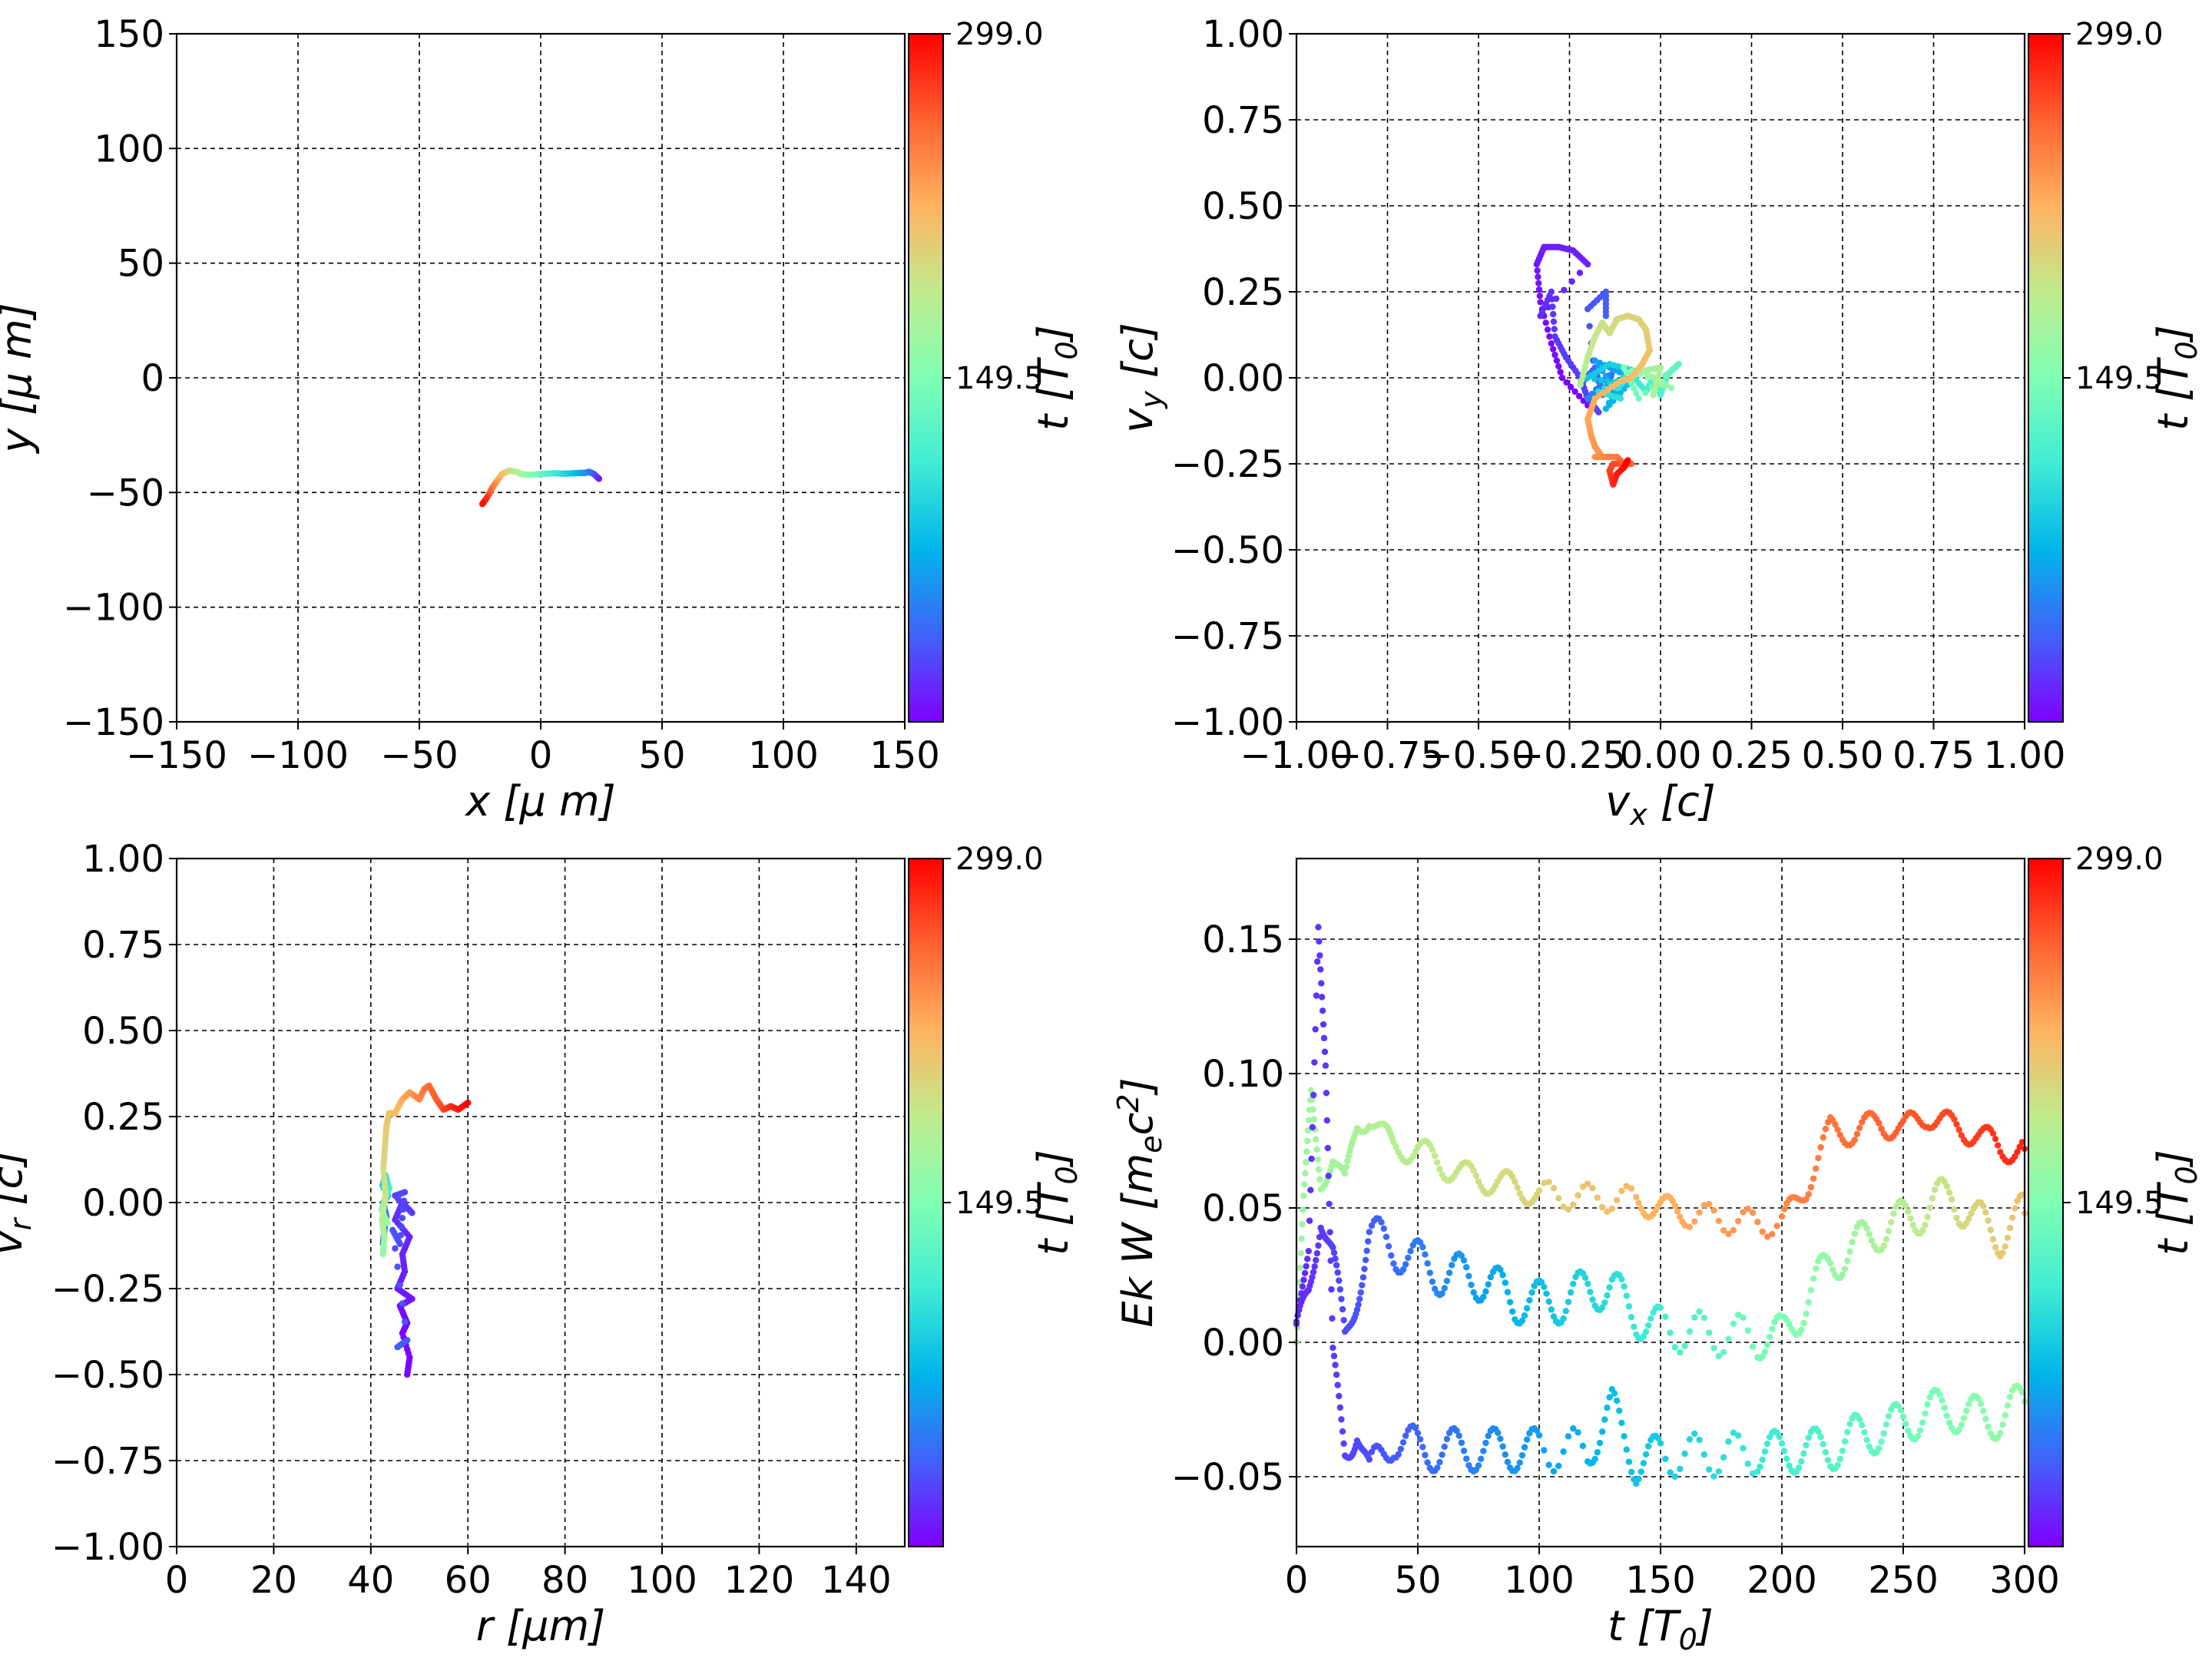  I want to click on x-tick-label: 0.75, so click(1934, 755).